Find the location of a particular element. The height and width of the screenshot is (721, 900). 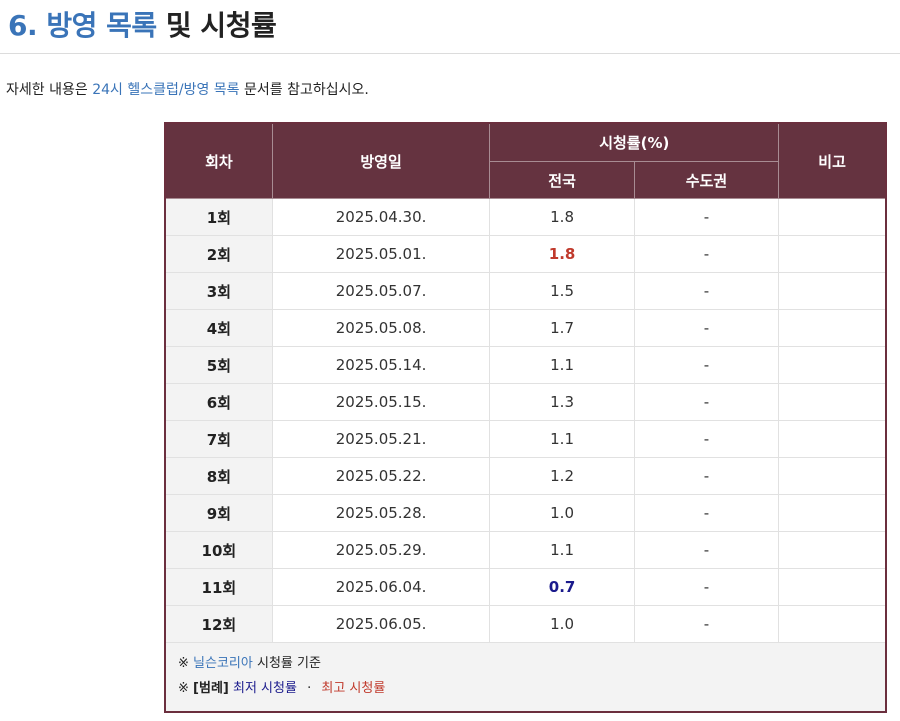

nationwide-rating-cell: 1.3 is located at coordinates (562, 402).